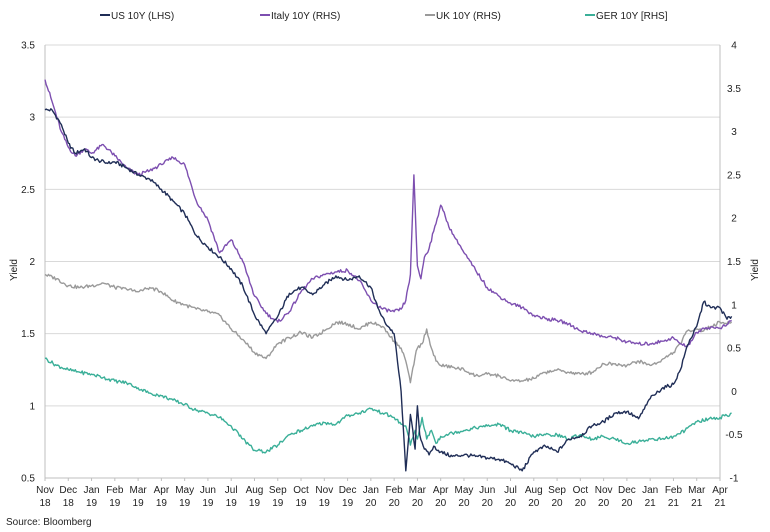 The height and width of the screenshot is (532, 770). What do you see at coordinates (755, 270) in the screenshot?
I see `right-y-axis-title: Yield` at bounding box center [755, 270].